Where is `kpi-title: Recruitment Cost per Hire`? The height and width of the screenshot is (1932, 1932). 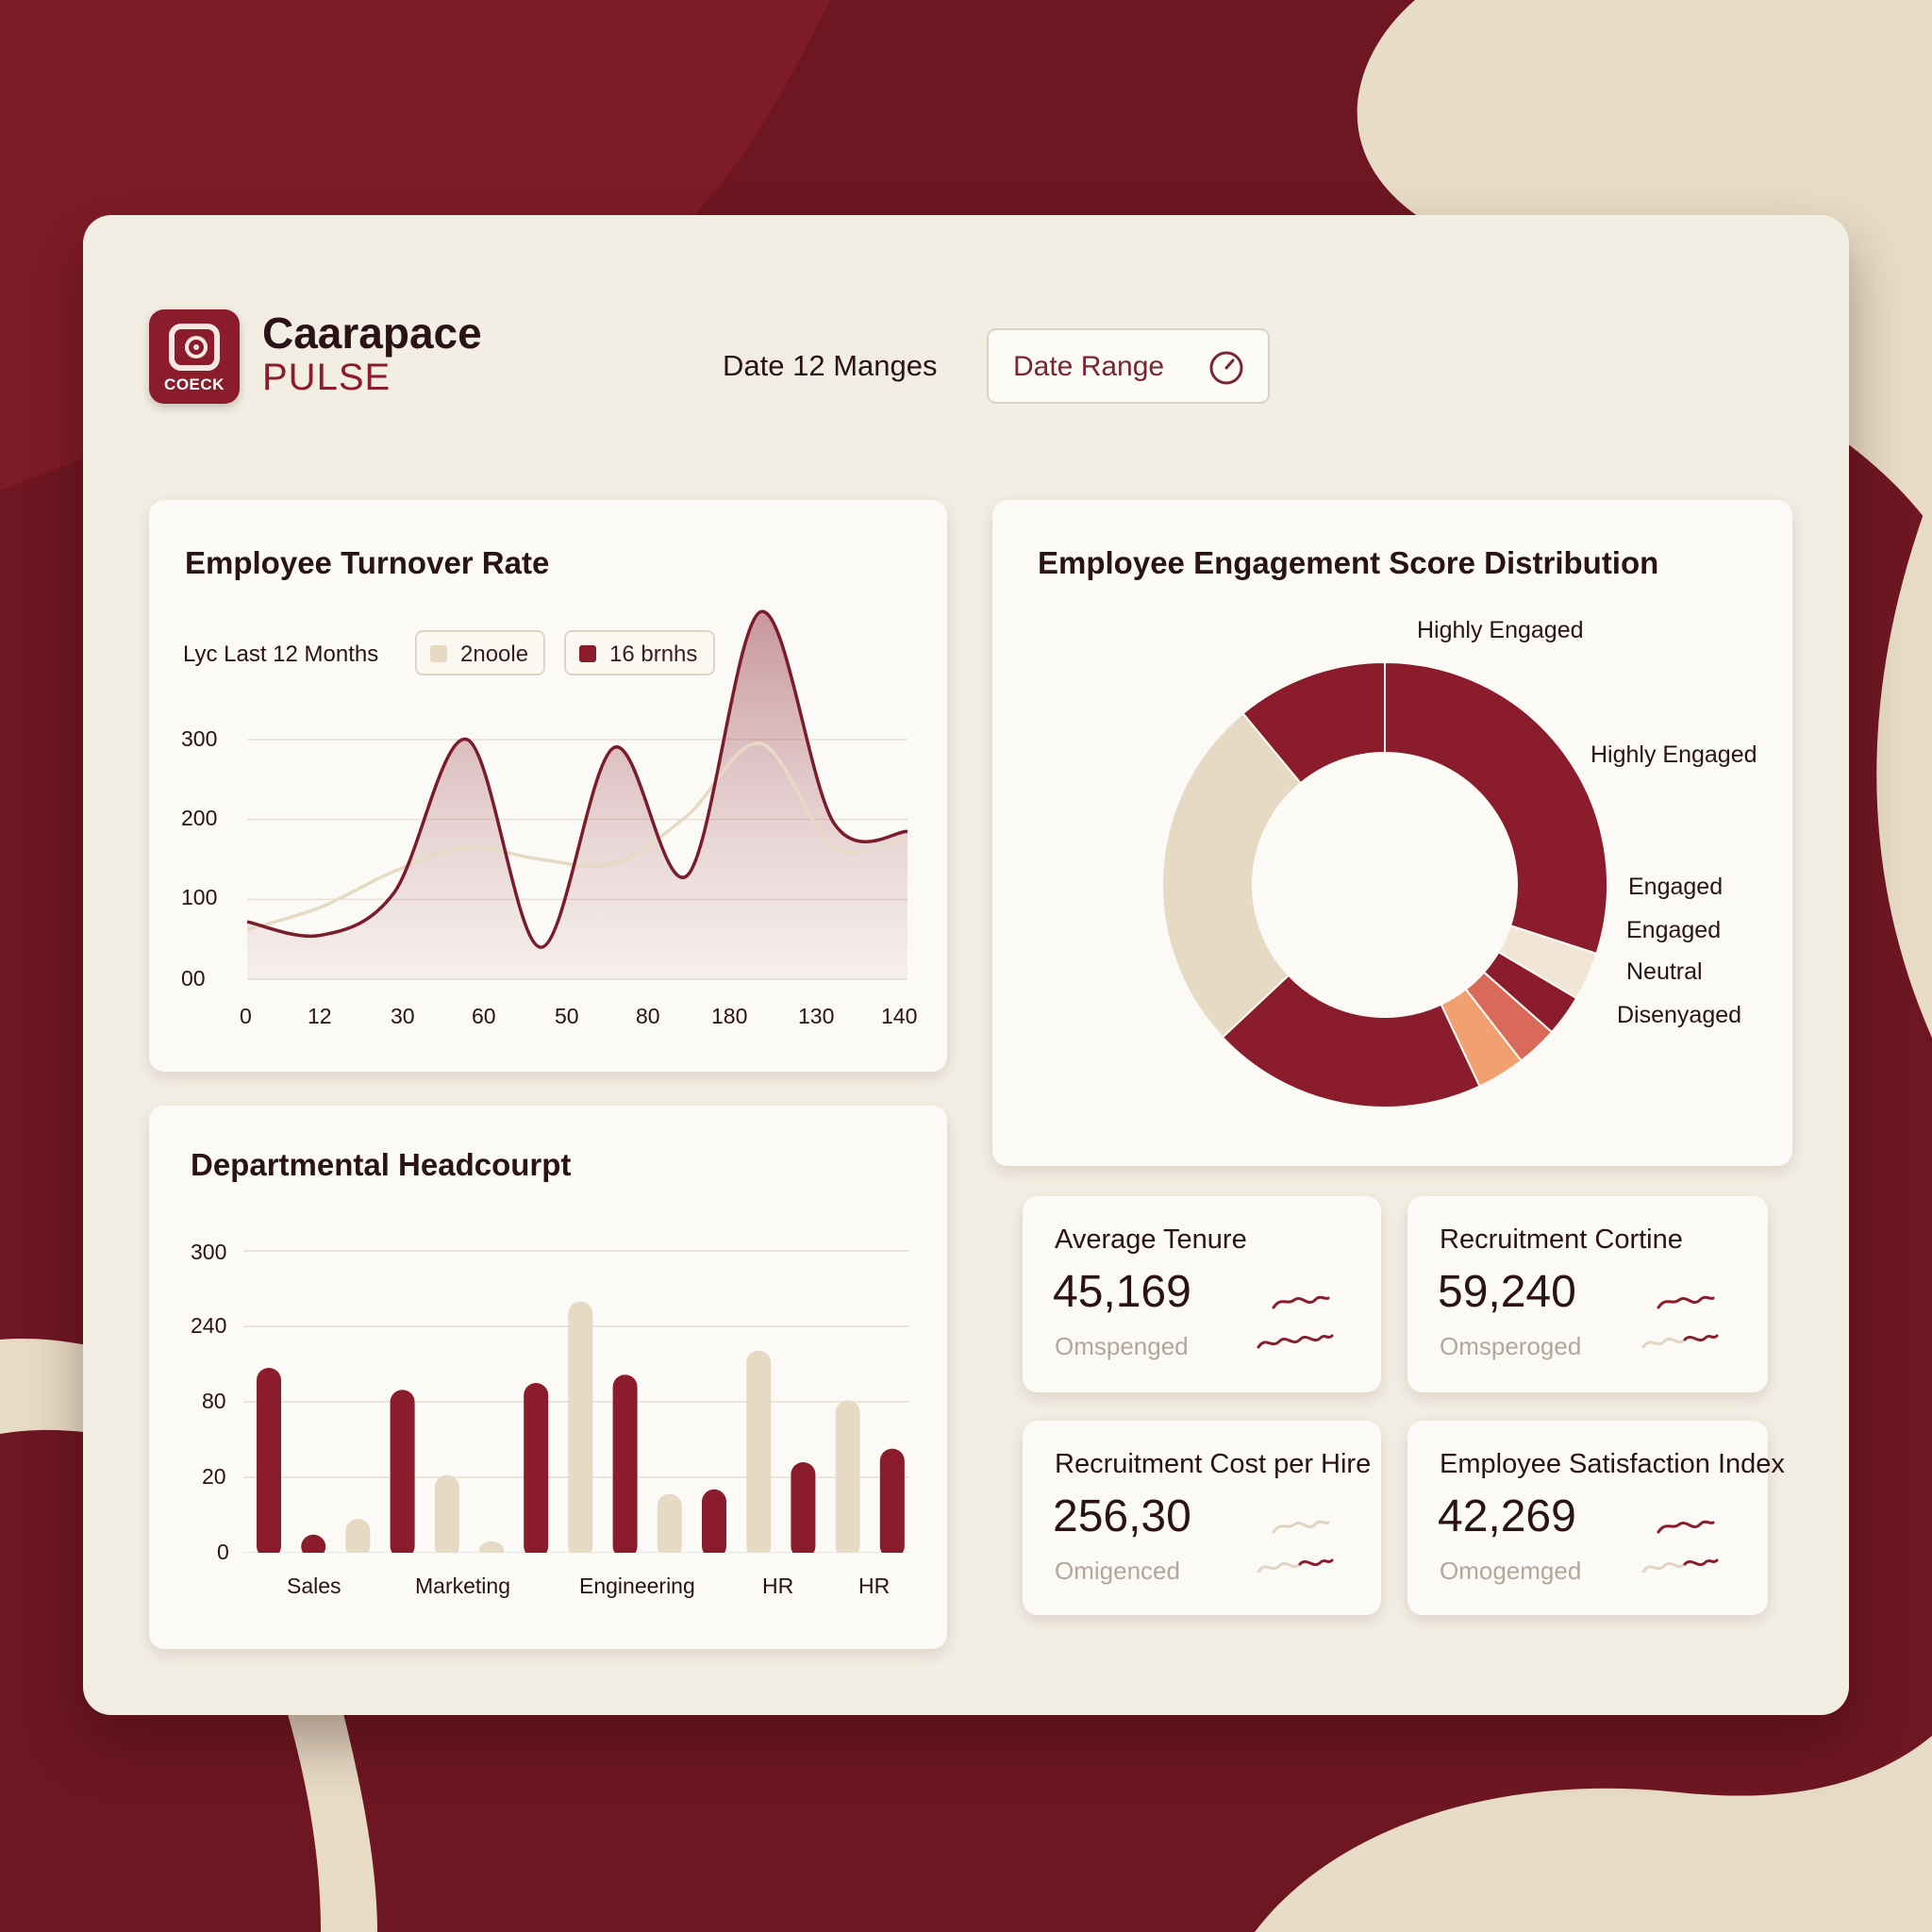
kpi-title: Recruitment Cost per Hire is located at coordinates (1214, 1464).